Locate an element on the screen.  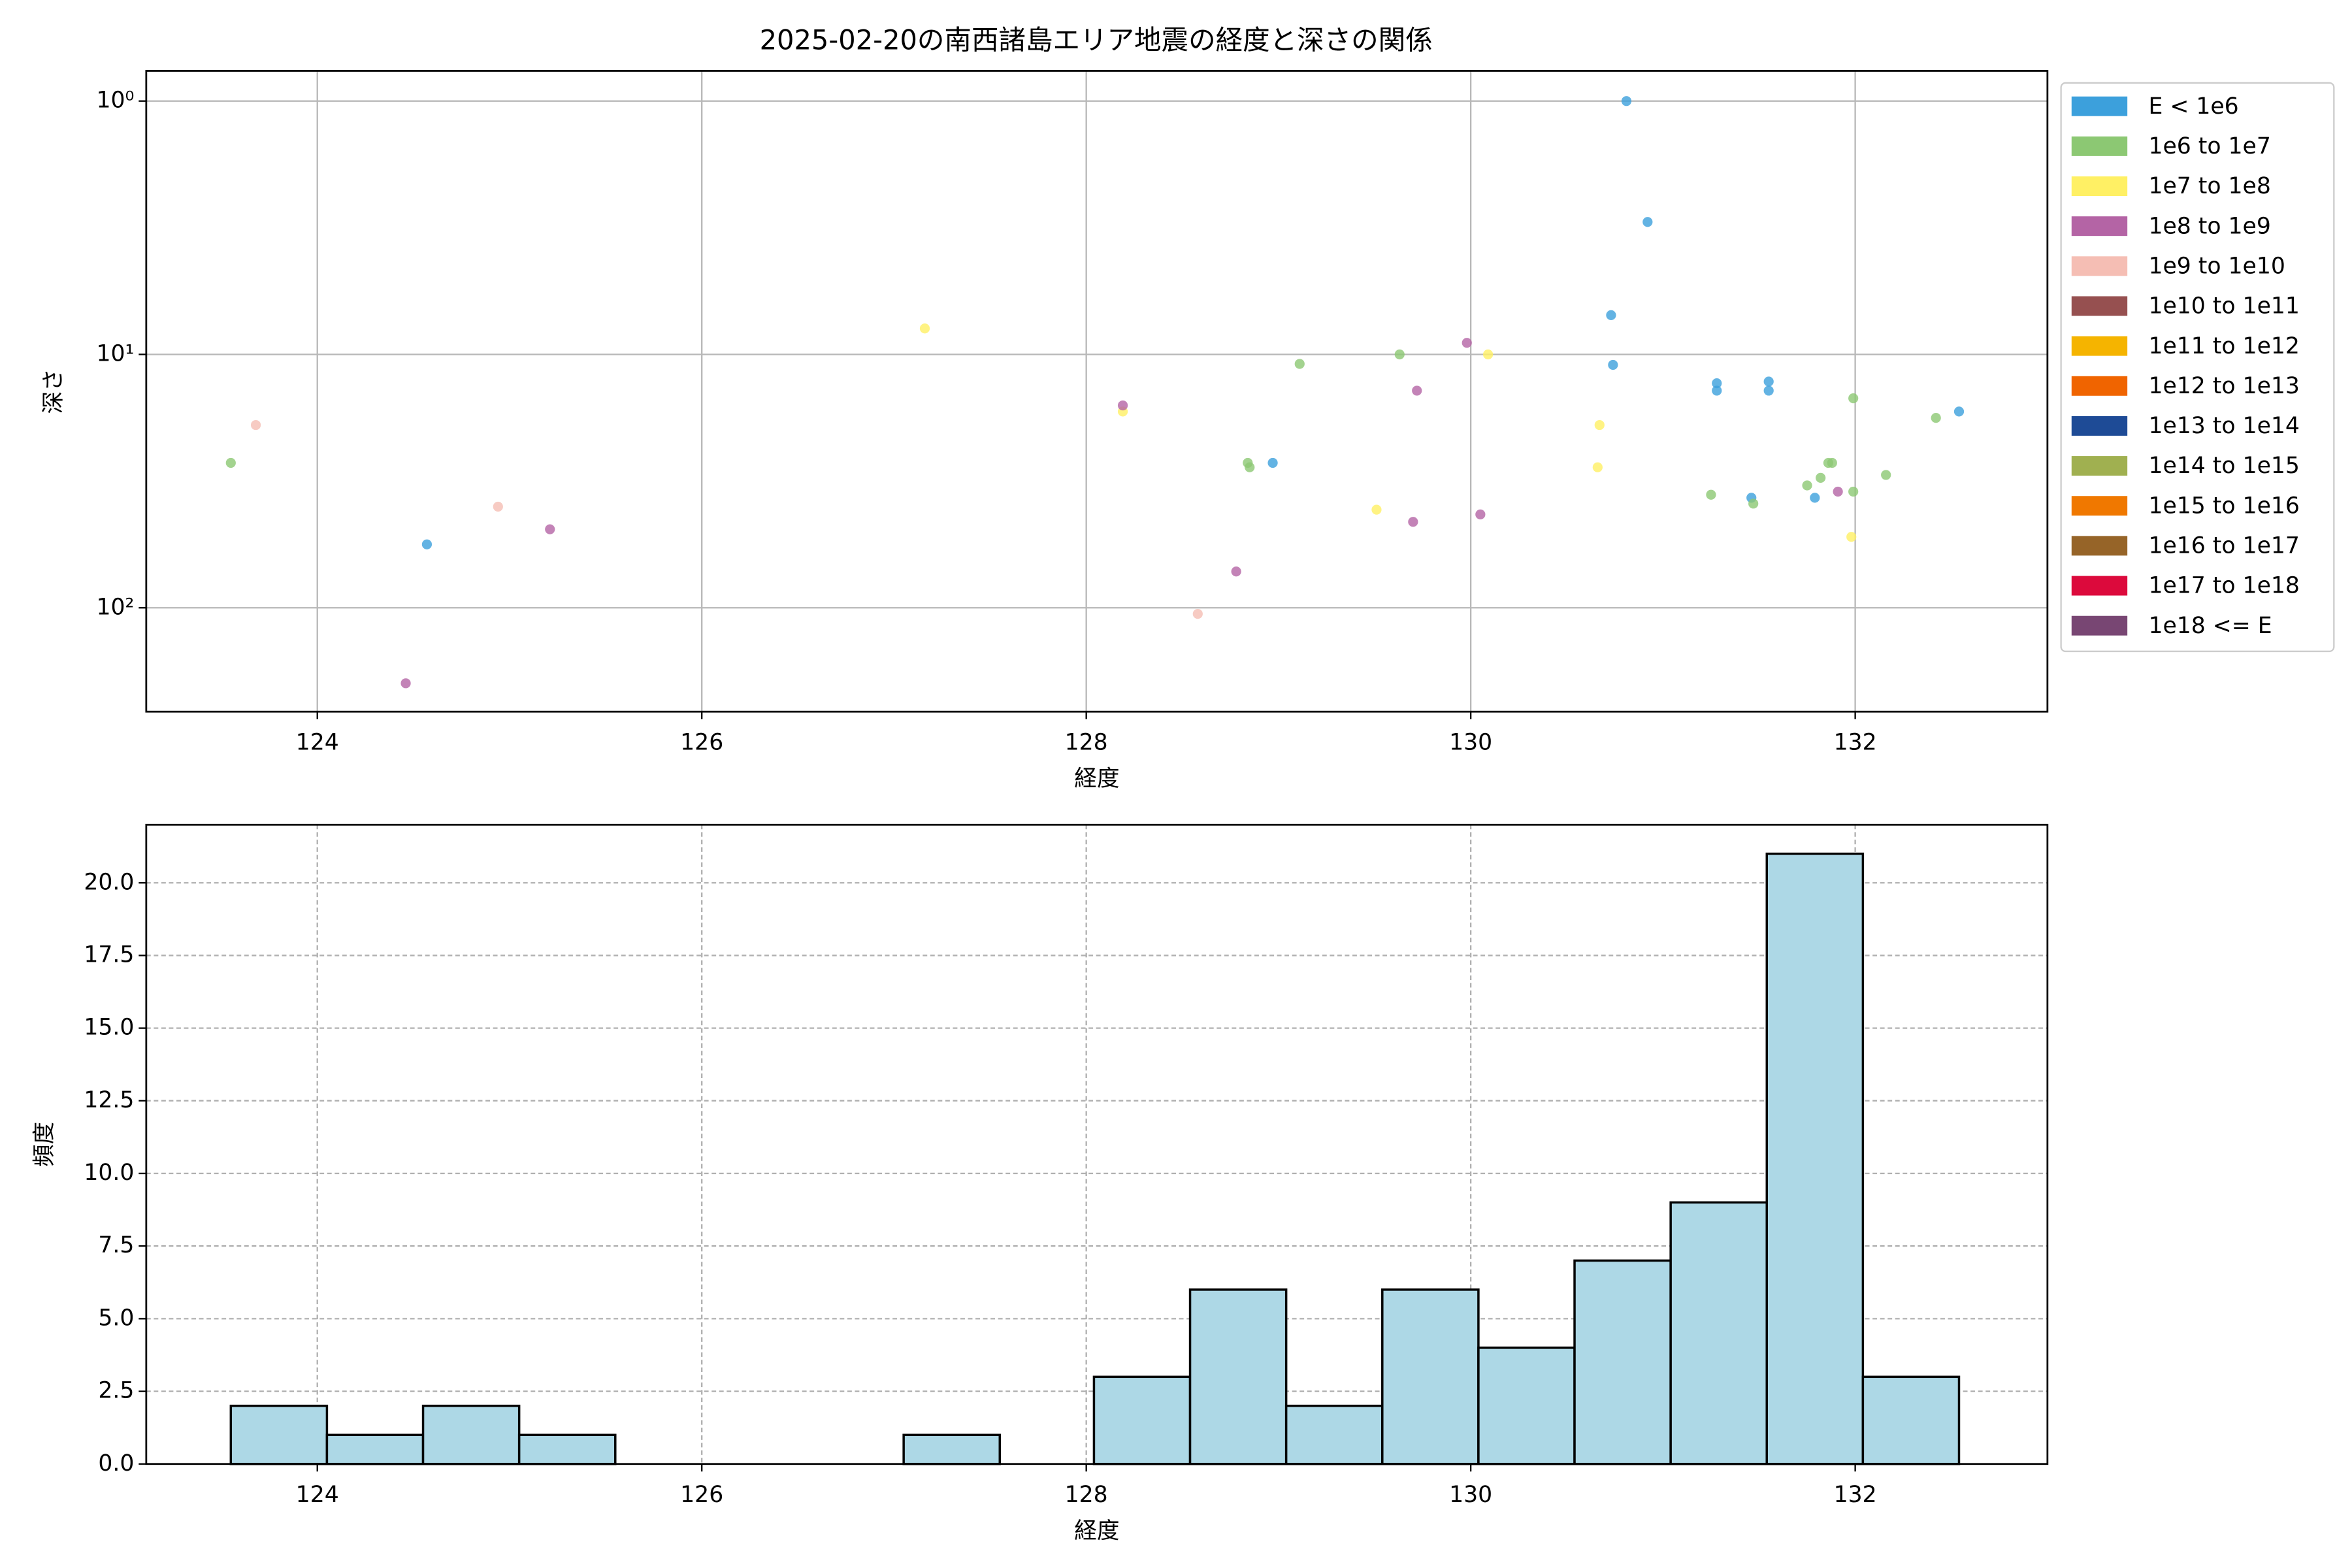
y-tick-label: 10² is located at coordinates (115, 607).